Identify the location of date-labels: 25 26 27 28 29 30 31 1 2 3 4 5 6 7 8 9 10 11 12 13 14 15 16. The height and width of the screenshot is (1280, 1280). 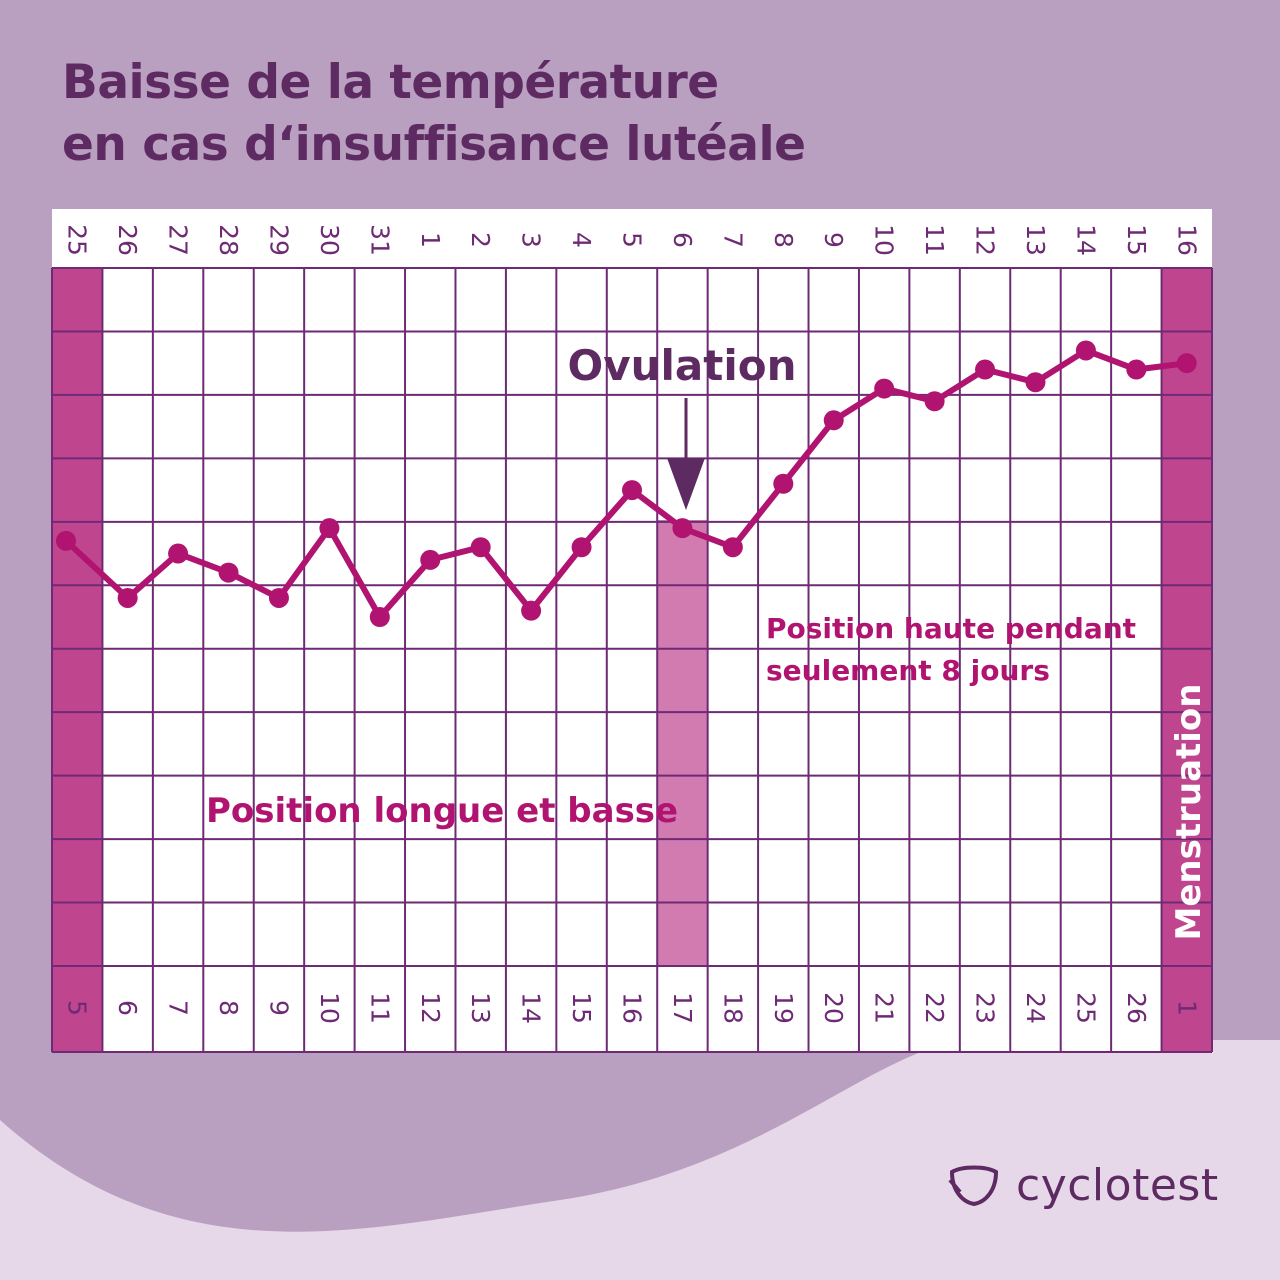
(632, 240).